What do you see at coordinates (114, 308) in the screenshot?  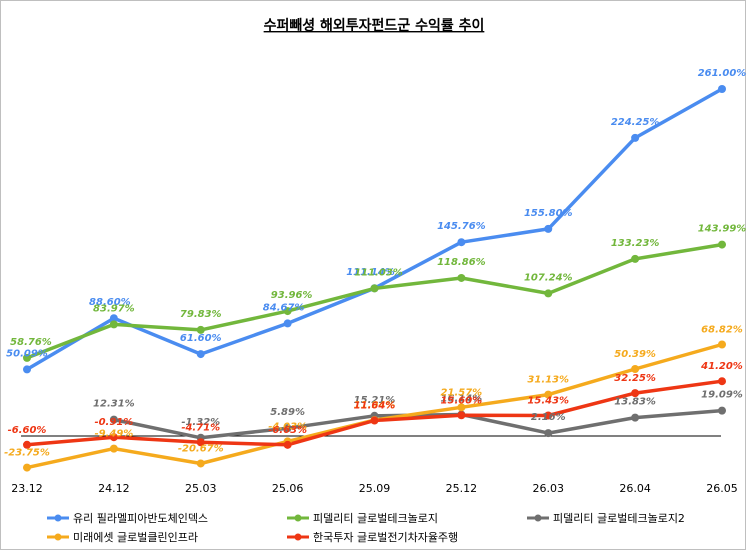 I see `data-label-1-1: 83.97%` at bounding box center [114, 308].